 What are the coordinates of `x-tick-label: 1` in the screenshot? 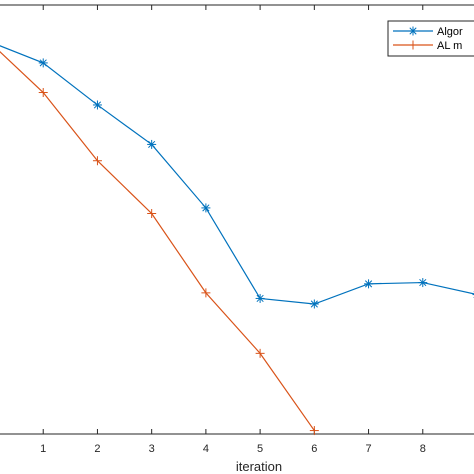 It's located at (43, 449).